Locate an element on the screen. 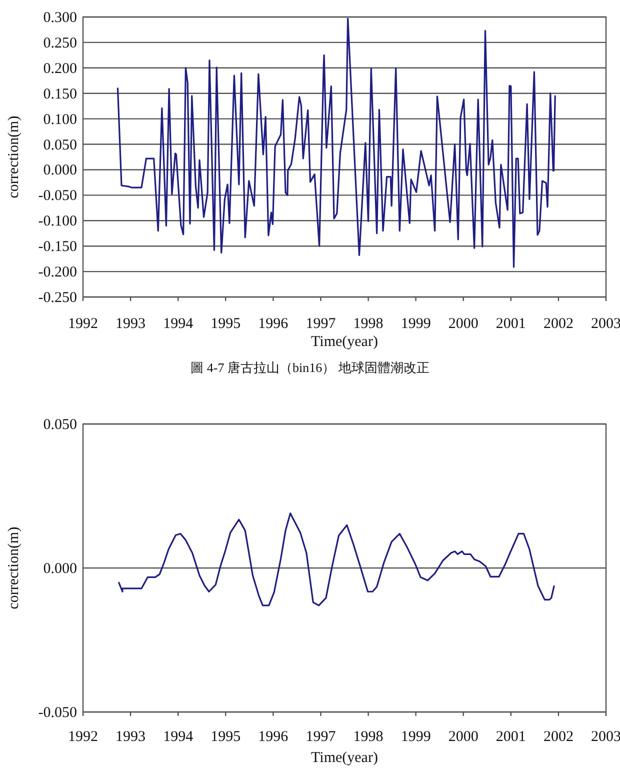 The image size is (620, 769). y-tick-label: -0.250 is located at coordinates (57, 298).